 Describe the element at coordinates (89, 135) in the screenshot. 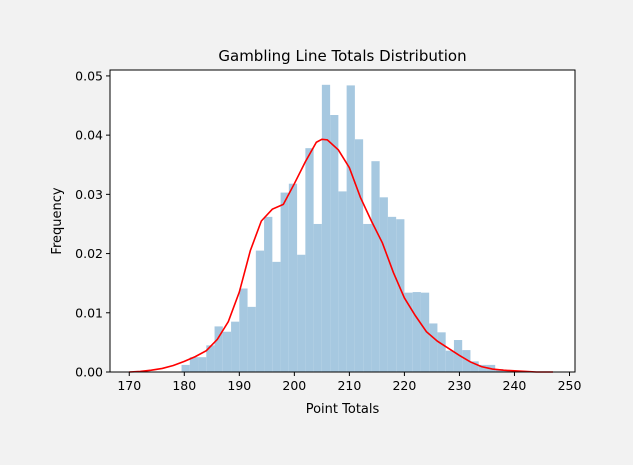

I see `y-tick-label: 0.04` at that location.